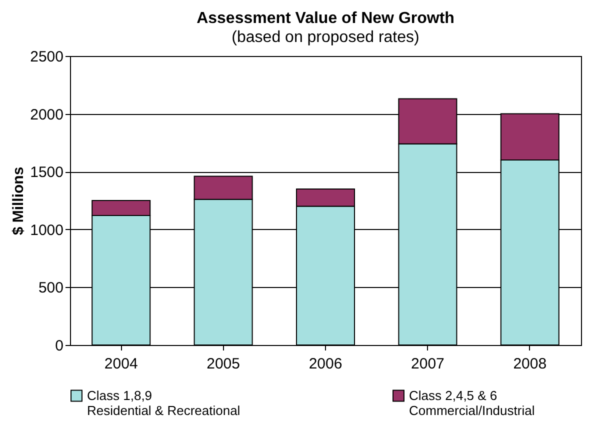  What do you see at coordinates (325, 18) in the screenshot?
I see `chart-title: Assessment Value of New Growth` at bounding box center [325, 18].